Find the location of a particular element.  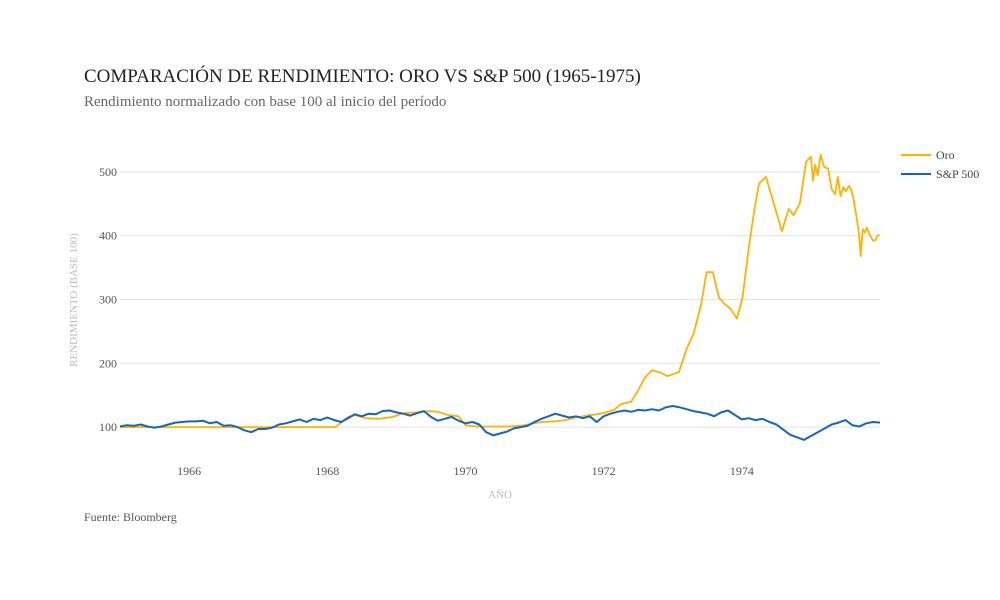

x-tick-label: 1970 is located at coordinates (465, 471).